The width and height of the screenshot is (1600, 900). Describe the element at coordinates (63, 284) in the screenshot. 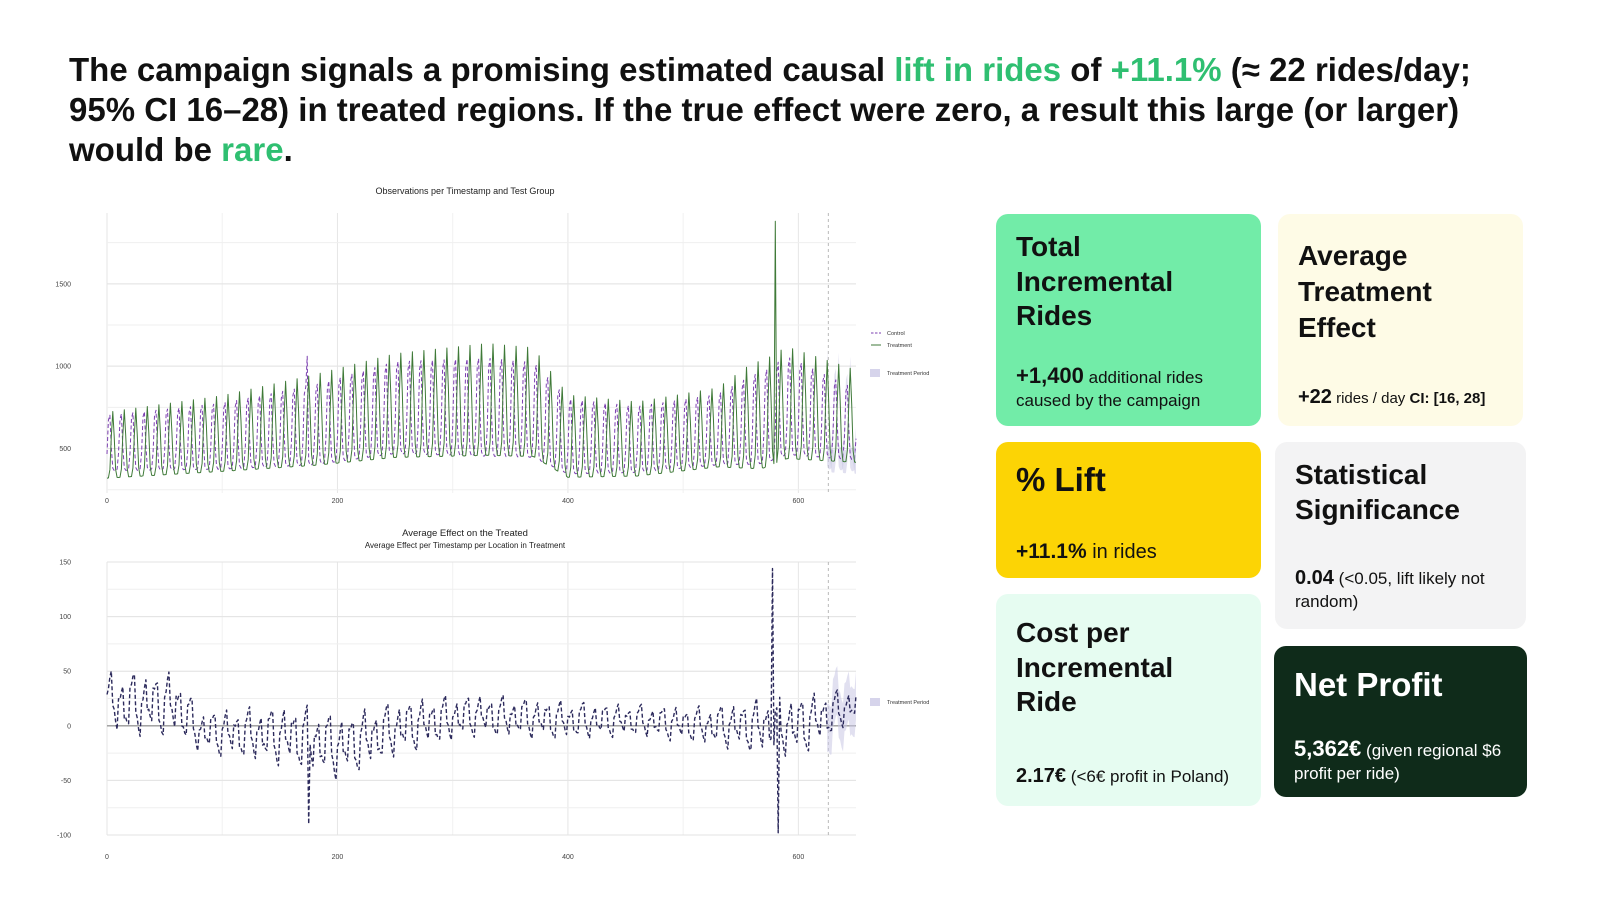

I see `y-tick-1500: 1500` at that location.